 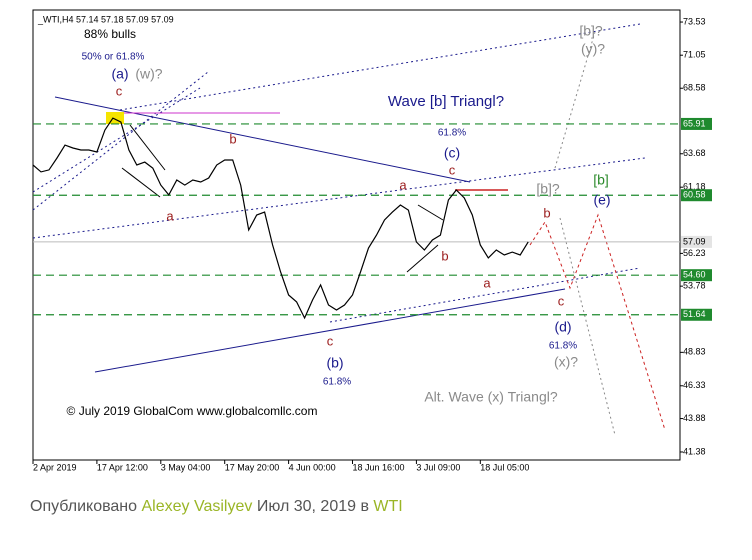 What do you see at coordinates (312, 506) in the screenshot?
I see `footer-text: Июл 30, 2019 в` at bounding box center [312, 506].